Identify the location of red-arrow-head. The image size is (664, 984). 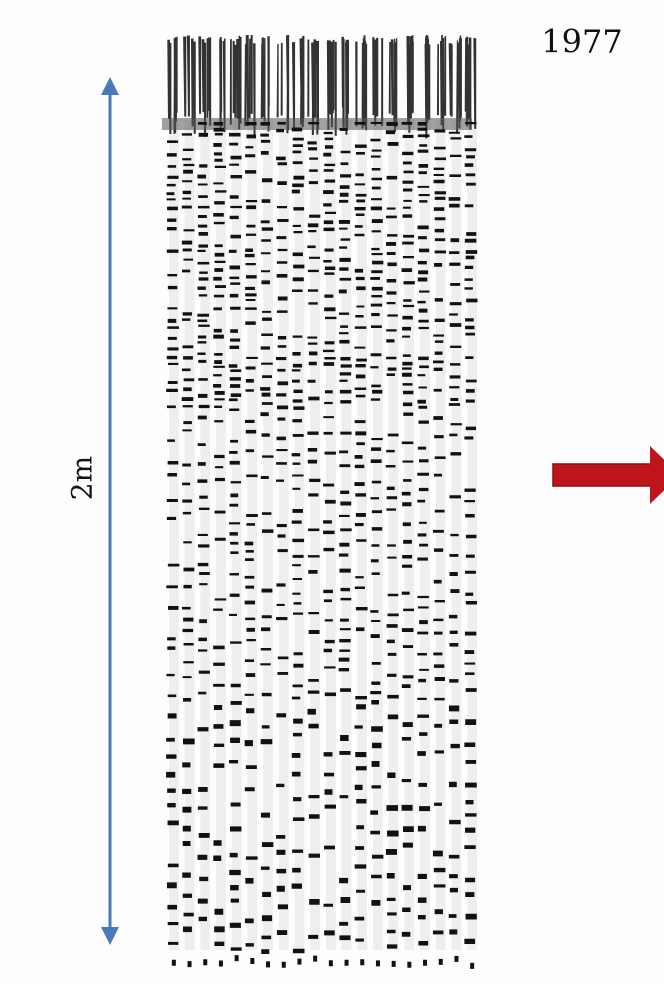
(657, 475).